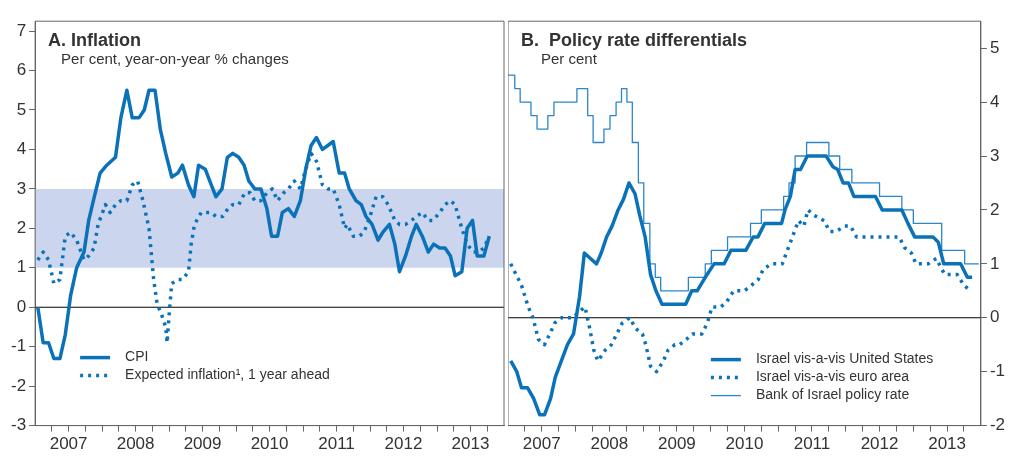 The width and height of the screenshot is (1010, 458). Describe the element at coordinates (21, 149) in the screenshot. I see `y-tick-label: 4` at that location.